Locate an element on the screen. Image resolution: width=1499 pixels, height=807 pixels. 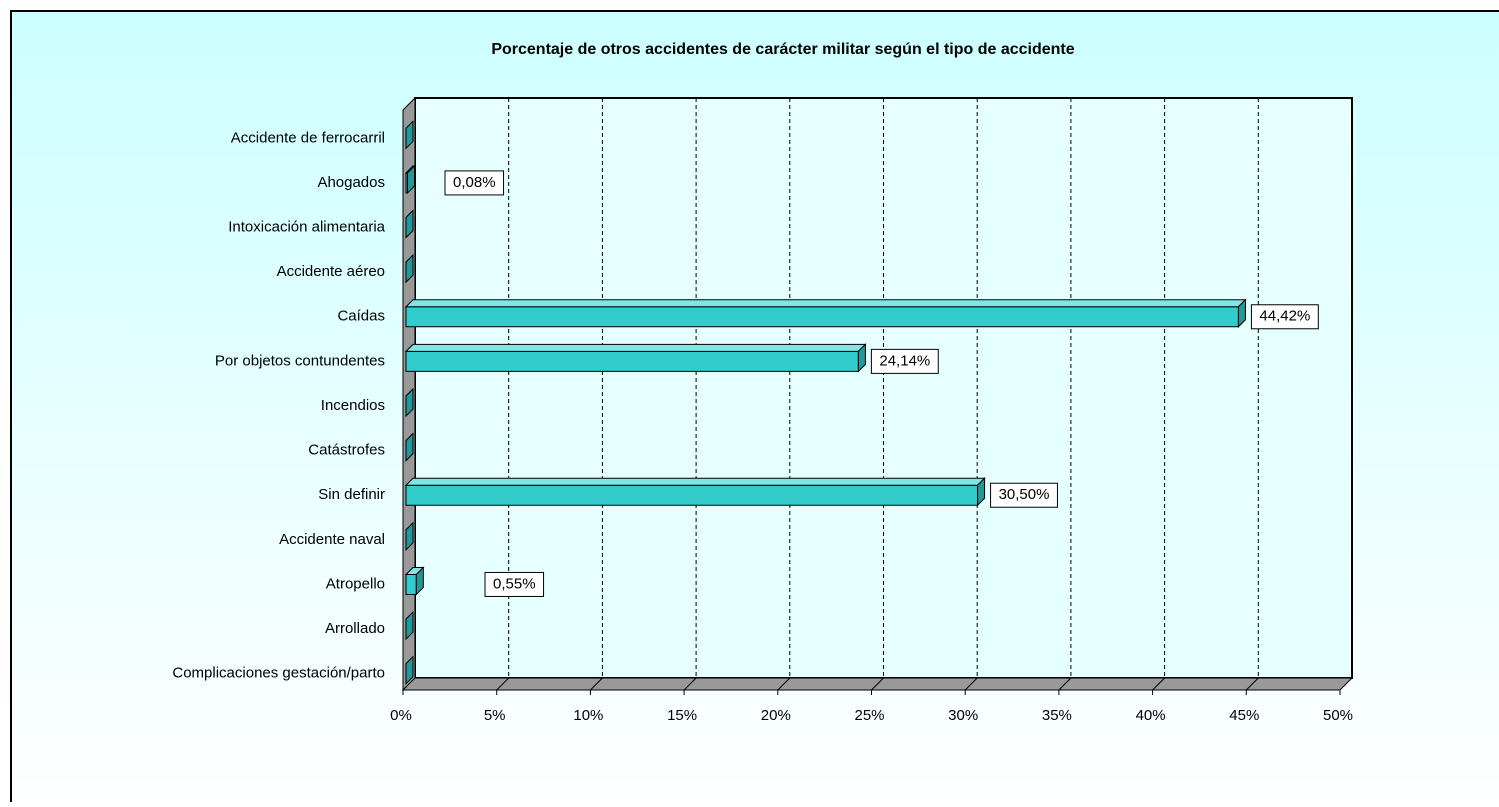
y-tick-label: Catástrofes is located at coordinates (346, 450).